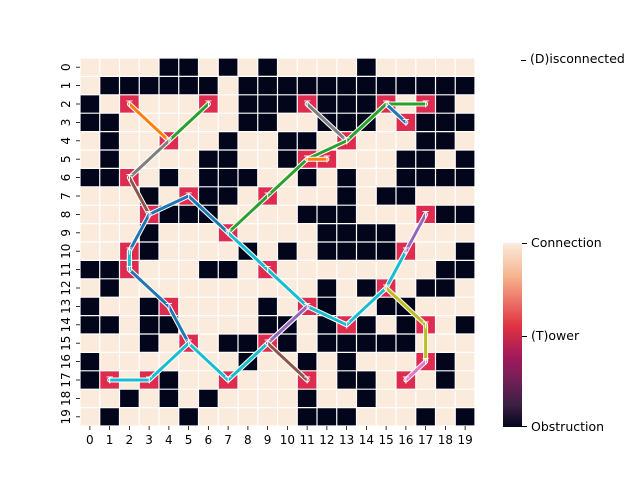  I want to click on x-tick-label: 12, so click(326, 440).